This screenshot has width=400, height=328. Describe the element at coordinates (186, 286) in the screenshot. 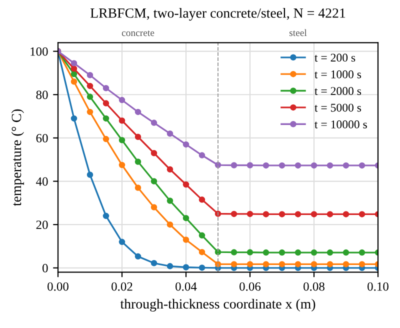

I see `x-tick-label: 0.04` at that location.